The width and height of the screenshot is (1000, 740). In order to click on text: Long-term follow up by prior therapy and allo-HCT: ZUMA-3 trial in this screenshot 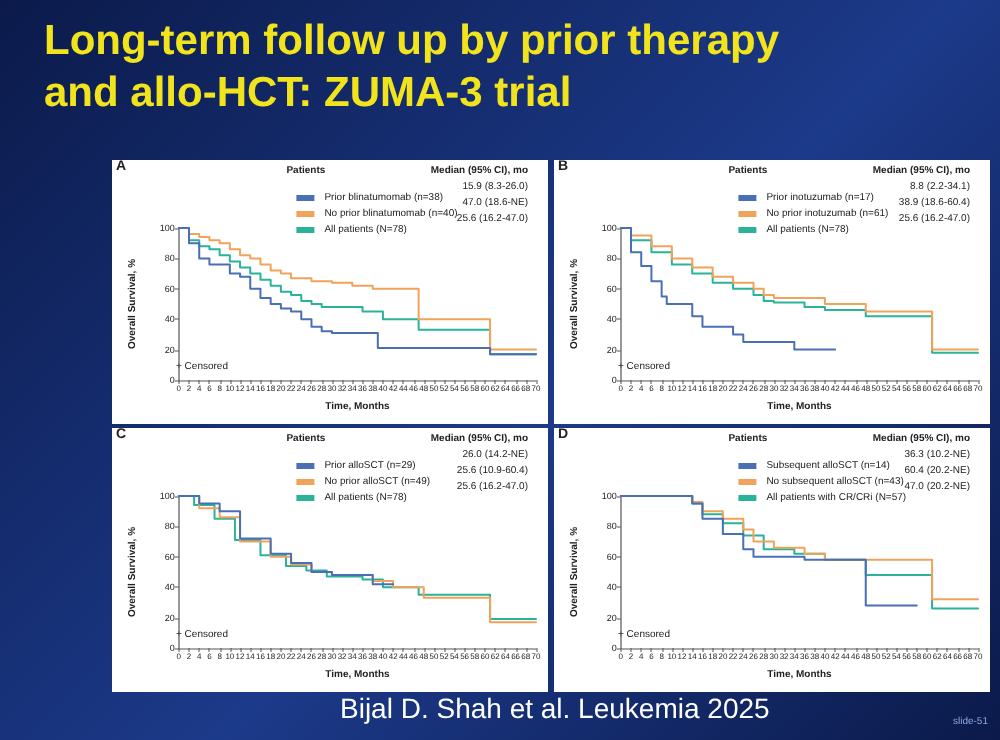, I will do `click(412, 68)`.